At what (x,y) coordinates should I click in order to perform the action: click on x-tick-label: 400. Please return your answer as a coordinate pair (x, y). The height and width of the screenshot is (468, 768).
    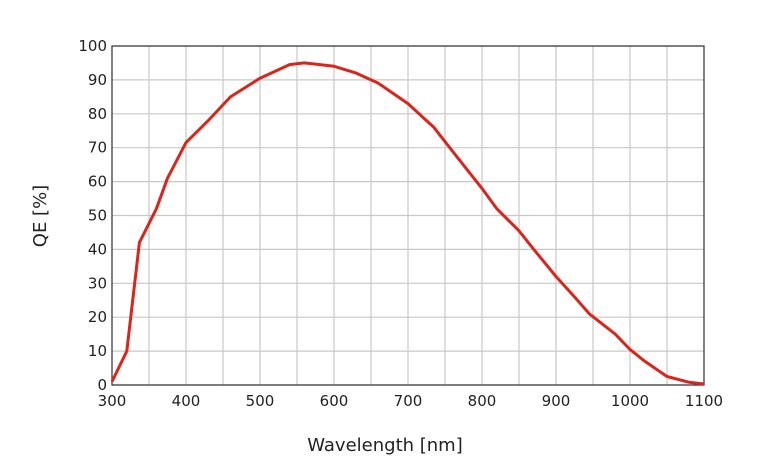
    Looking at the image, I should click on (186, 401).